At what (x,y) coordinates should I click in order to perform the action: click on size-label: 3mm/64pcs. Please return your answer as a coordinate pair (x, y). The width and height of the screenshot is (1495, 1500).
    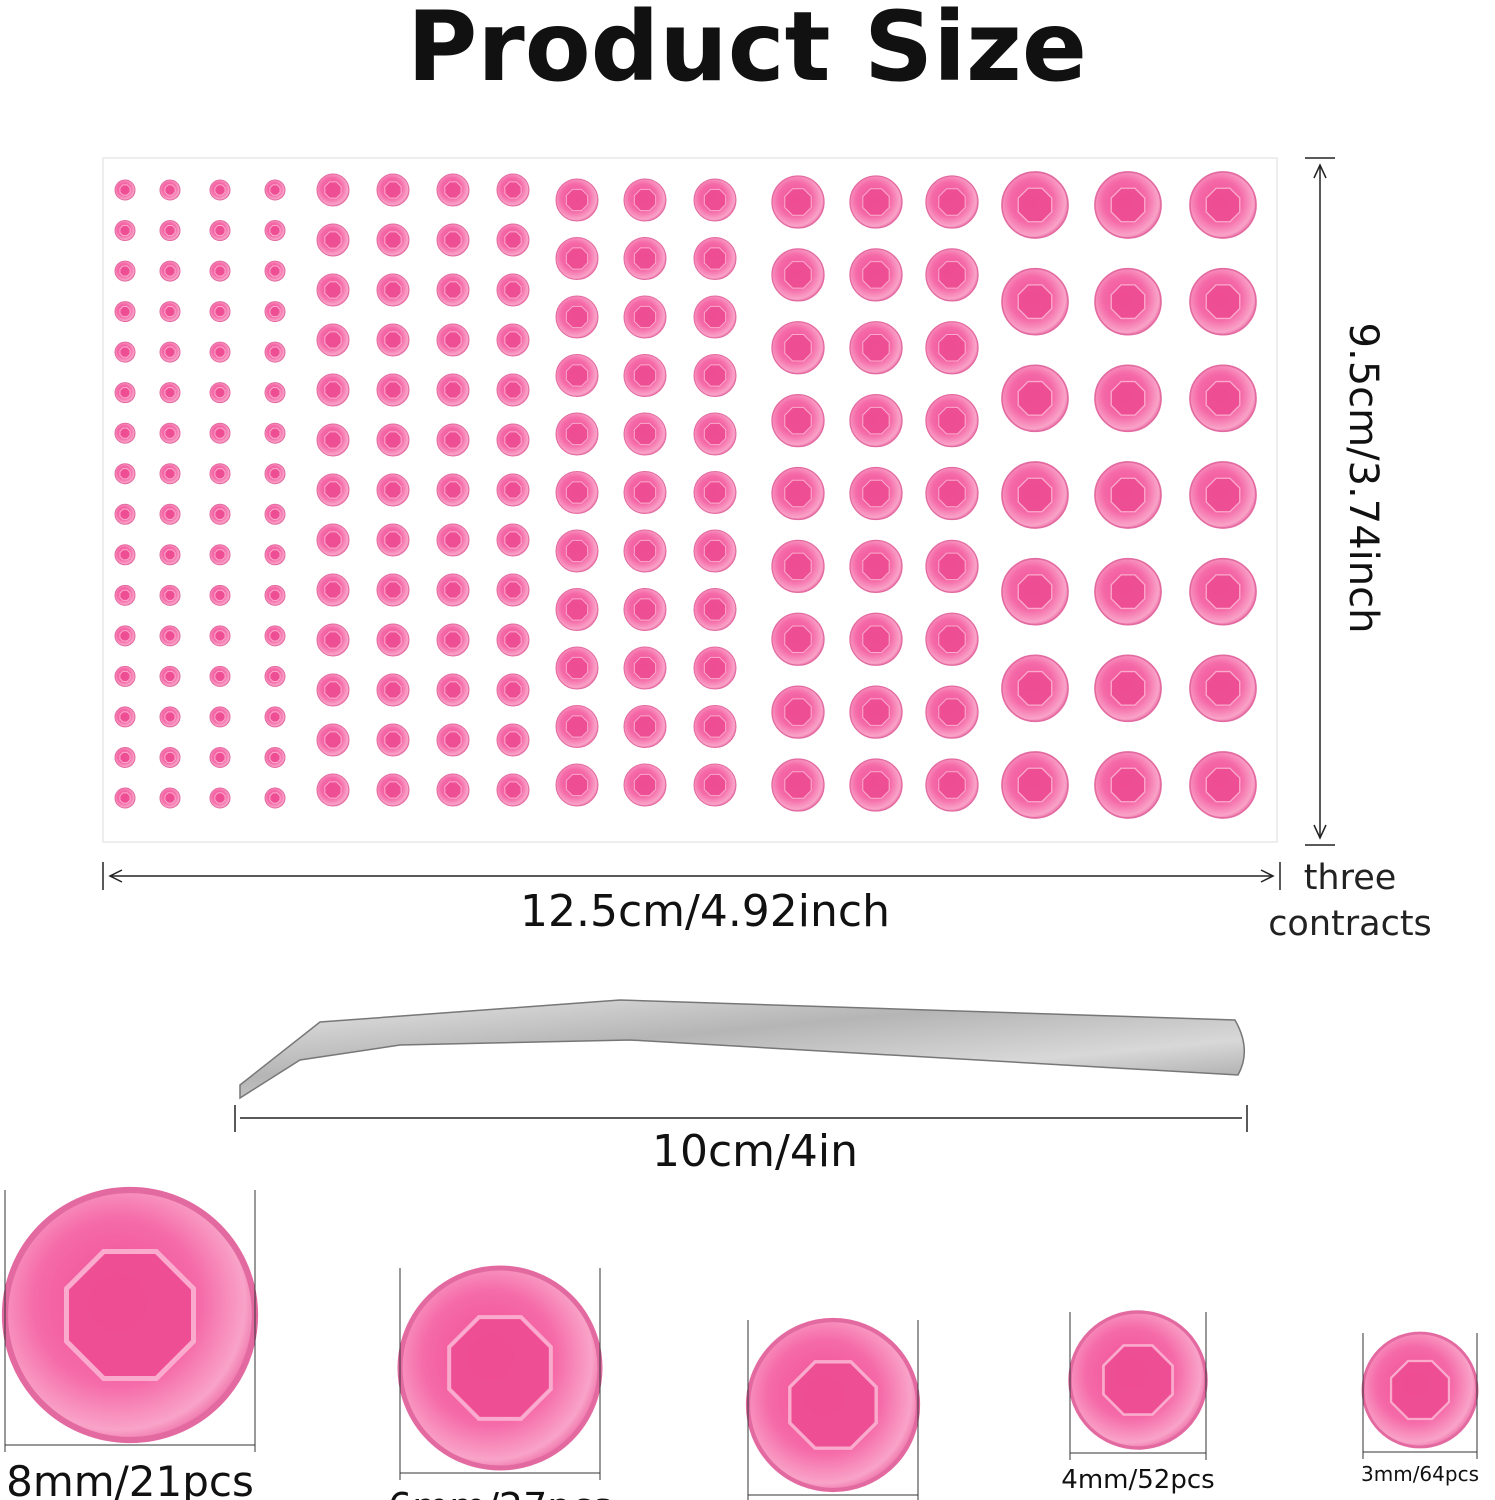
    Looking at the image, I should click on (1420, 1474).